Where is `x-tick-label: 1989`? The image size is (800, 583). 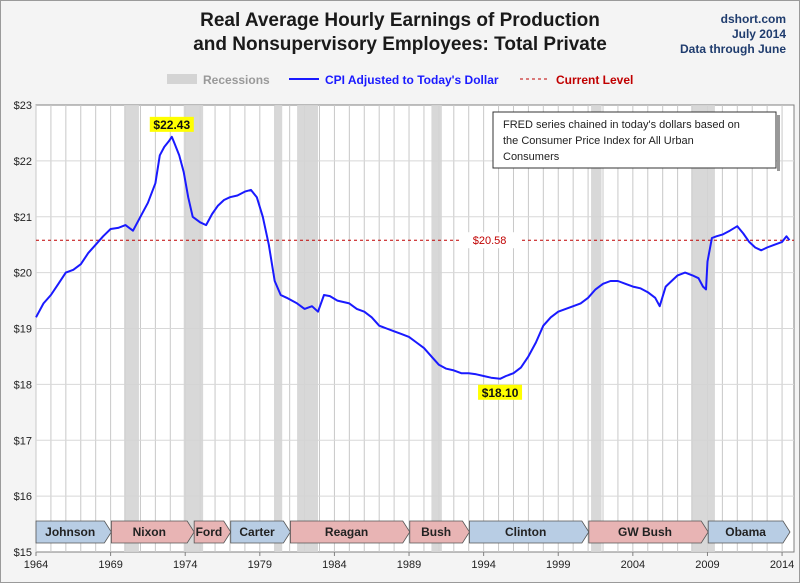 x-tick-label: 1989 is located at coordinates (409, 565).